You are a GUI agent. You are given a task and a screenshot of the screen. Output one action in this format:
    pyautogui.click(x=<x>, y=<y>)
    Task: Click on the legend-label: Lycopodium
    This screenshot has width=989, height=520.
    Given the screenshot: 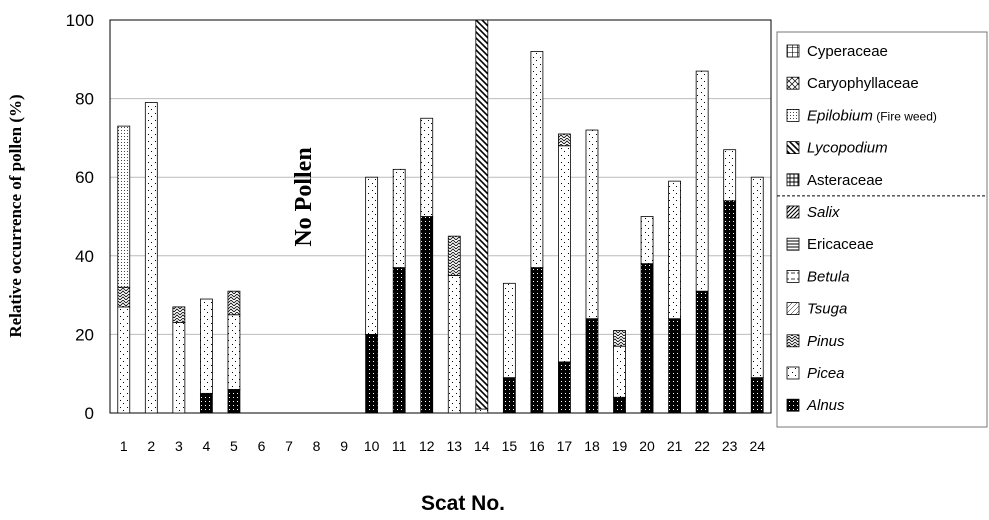 What is the action you would take?
    pyautogui.click(x=847, y=148)
    